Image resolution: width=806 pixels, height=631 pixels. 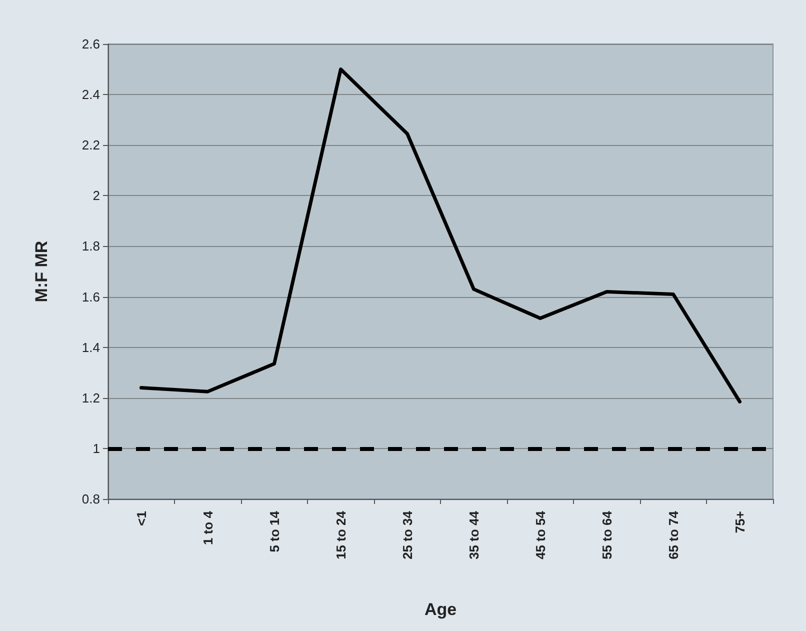 What do you see at coordinates (673, 535) in the screenshot?
I see `x-tick-label: 65 to 74` at bounding box center [673, 535].